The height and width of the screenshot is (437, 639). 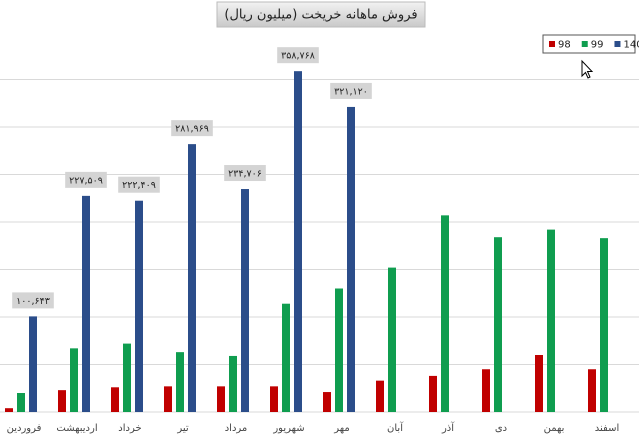 I want to click on data-label: ۲۳۴,۷۰۶, so click(x=245, y=174).